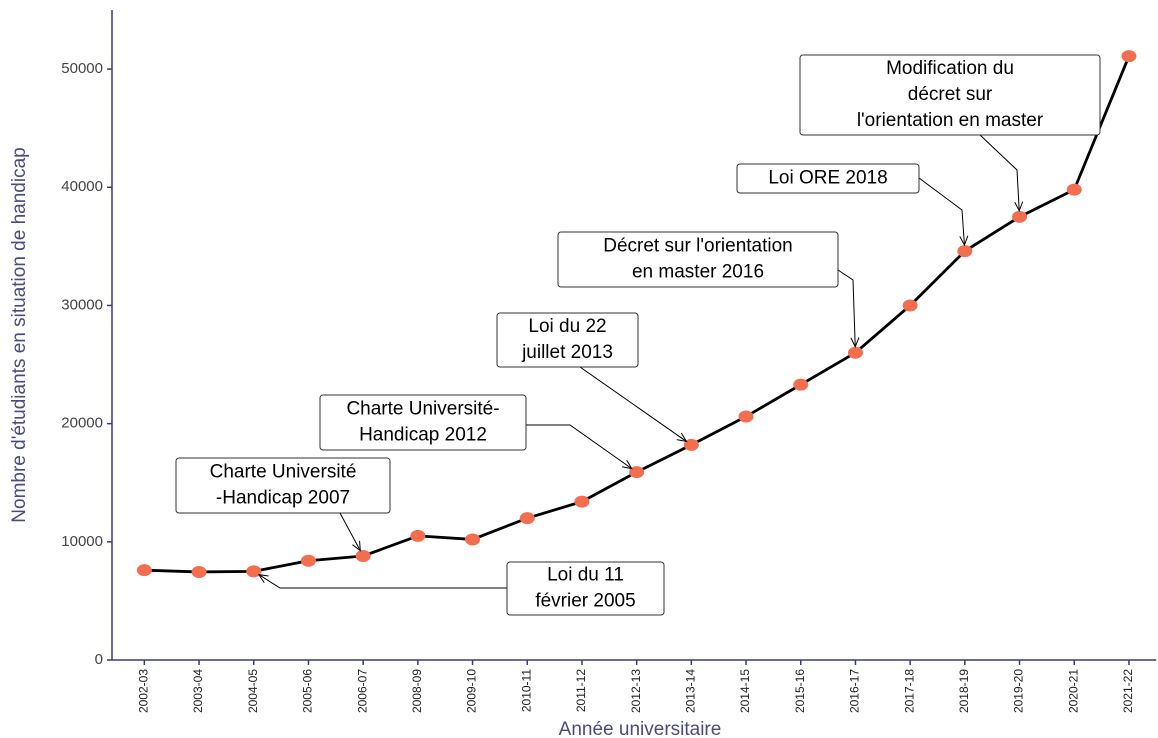  I want to click on x-axis-title: Année universitaire, so click(640, 728).